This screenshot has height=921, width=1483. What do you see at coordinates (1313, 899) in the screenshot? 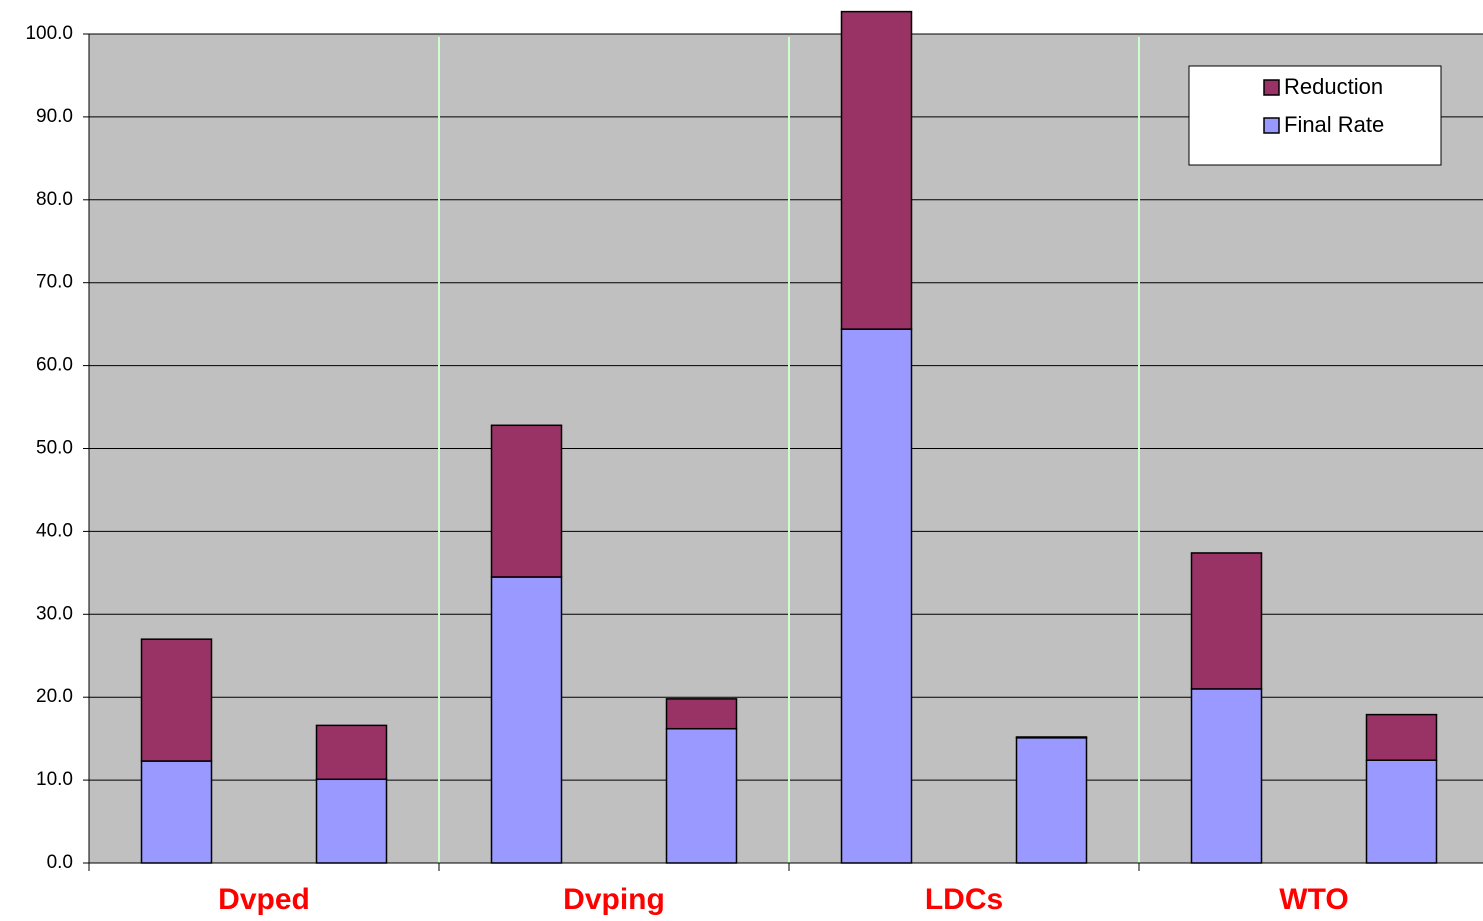
I see `group-label: WTO` at bounding box center [1313, 899].